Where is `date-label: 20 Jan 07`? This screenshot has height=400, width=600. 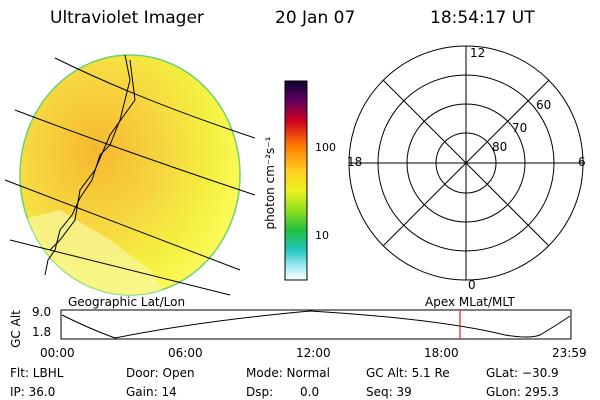 date-label: 20 Jan 07 is located at coordinates (315, 18).